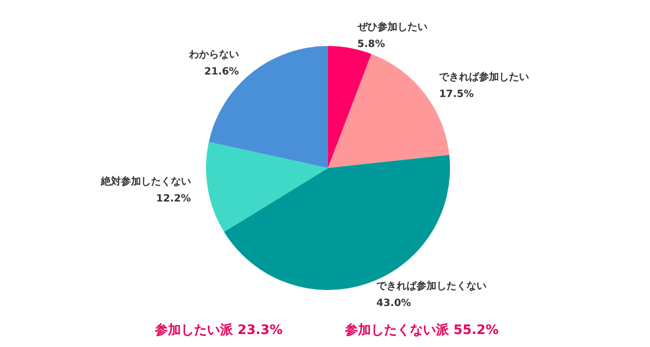 This screenshot has height=347, width=650. Describe the element at coordinates (213, 55) in the screenshot. I see `slice-label: わからない` at that location.